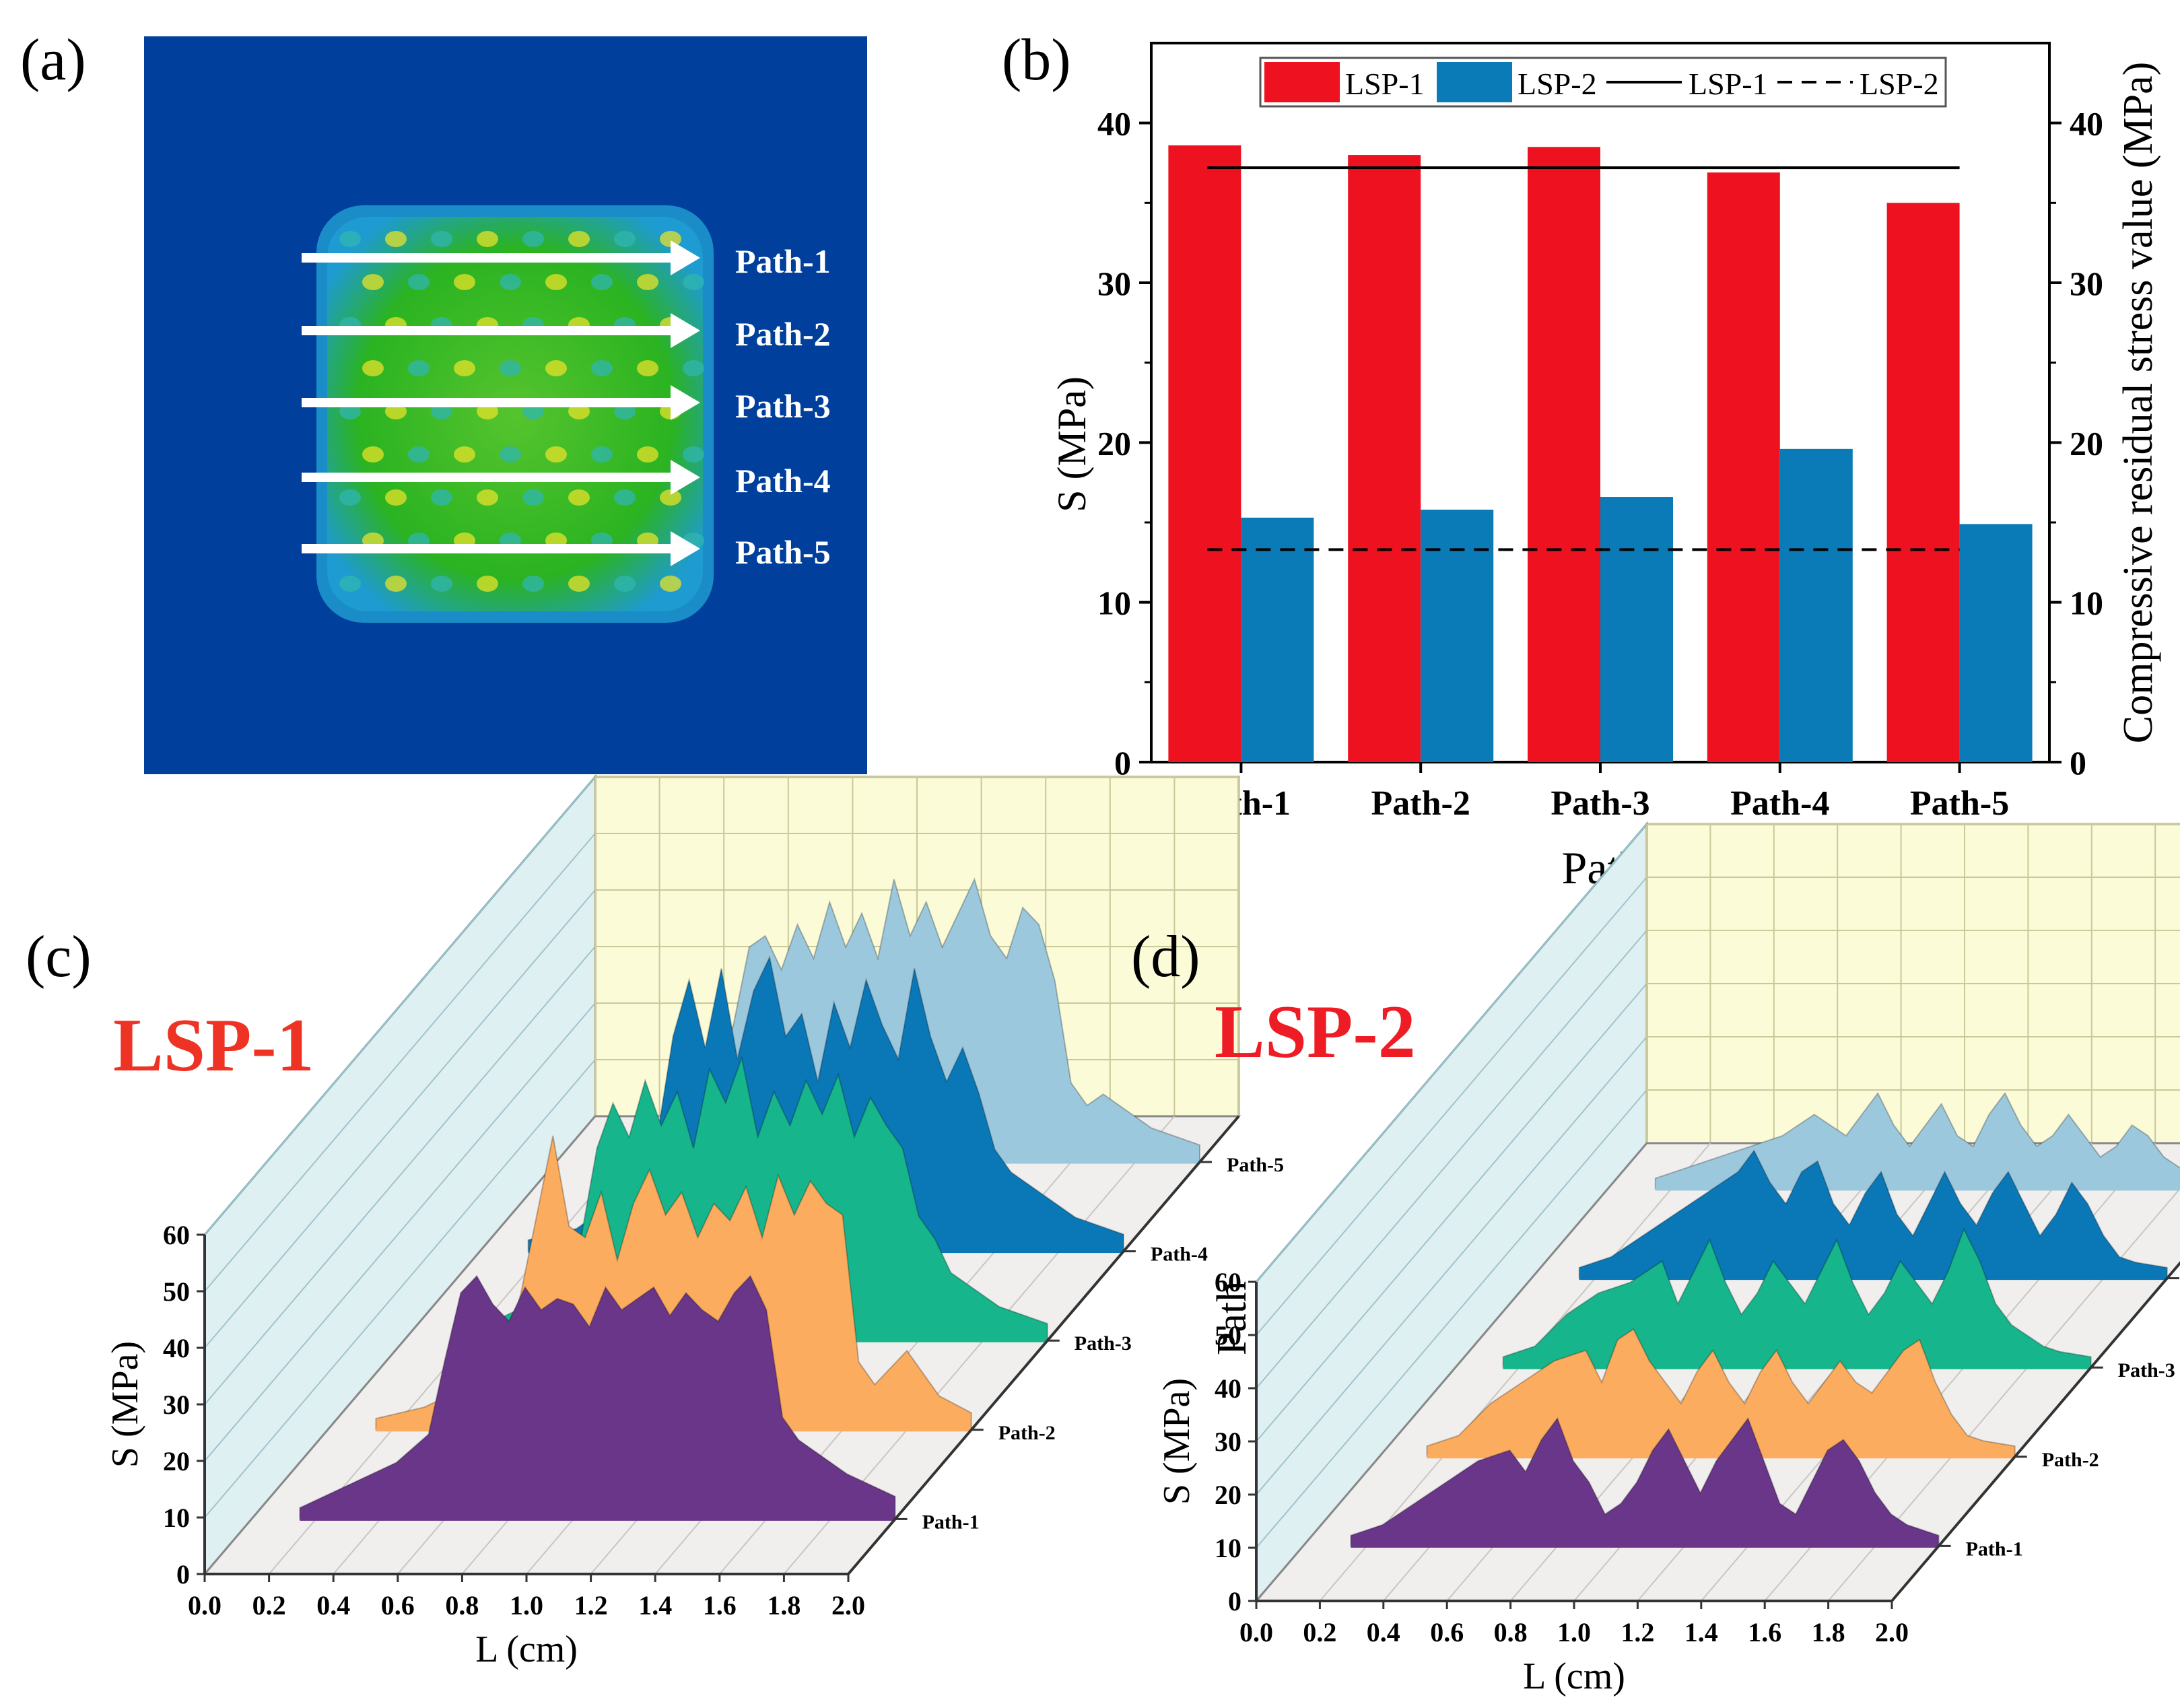 This screenshot has height=1708, width=2180. Describe the element at coordinates (1232, 1318) in the screenshot. I see `z-axis-label: Path` at that location.